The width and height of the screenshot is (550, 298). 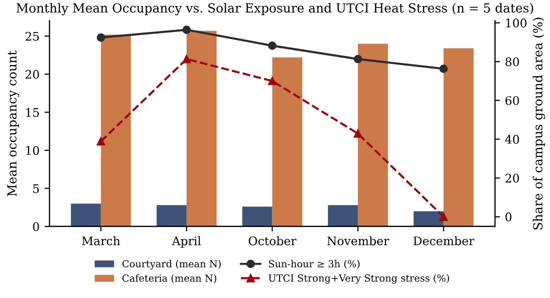 What do you see at coordinates (512, 61) in the screenshot?
I see `y2-tick-label: 80` at bounding box center [512, 61].